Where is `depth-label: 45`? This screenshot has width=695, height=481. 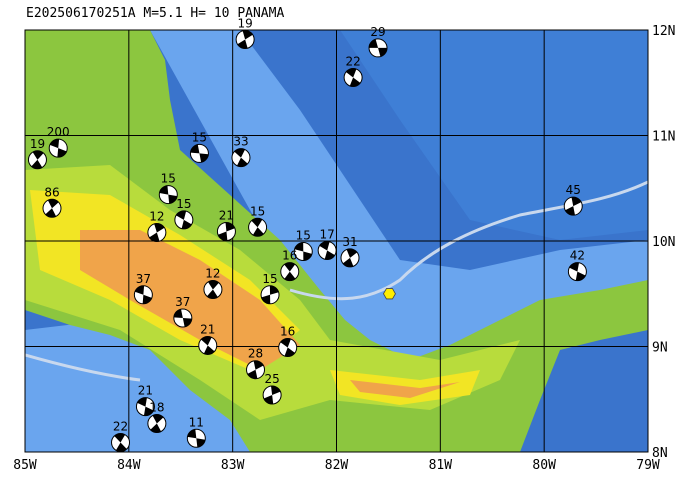 depth-label: 45 is located at coordinates (573, 190).